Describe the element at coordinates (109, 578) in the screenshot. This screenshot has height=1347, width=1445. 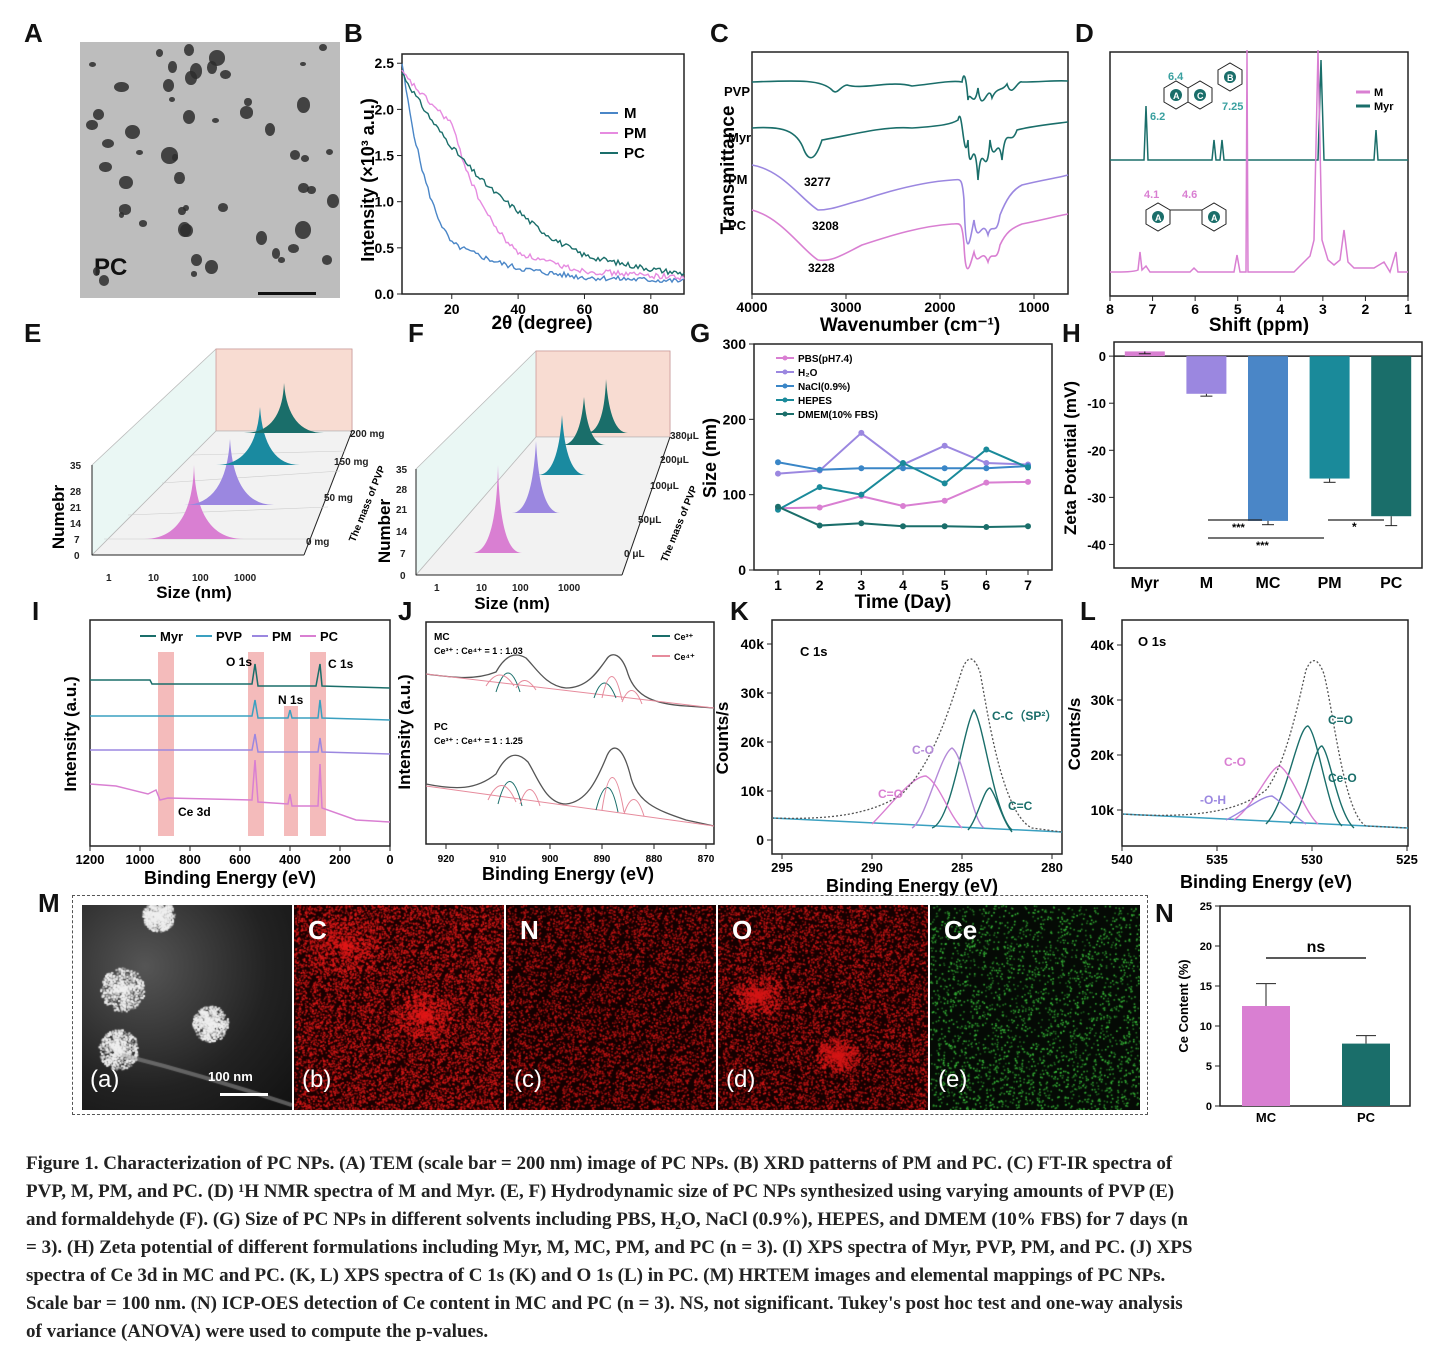
I see `x-tick: 1` at that location.